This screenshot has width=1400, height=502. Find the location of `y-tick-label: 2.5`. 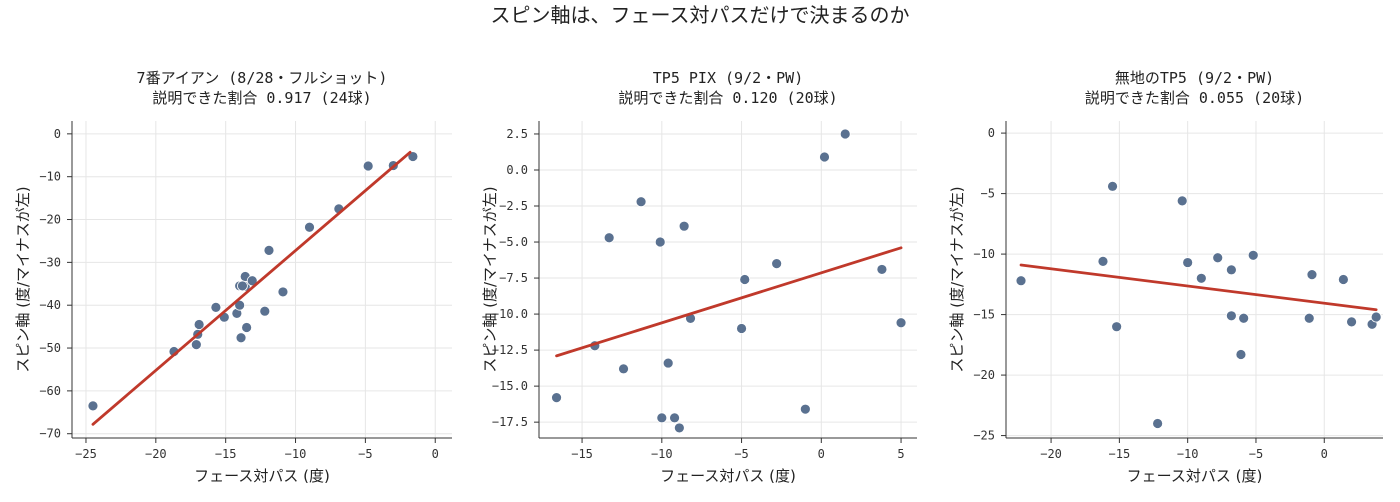

y-tick-label: 2.5 is located at coordinates (517, 134).